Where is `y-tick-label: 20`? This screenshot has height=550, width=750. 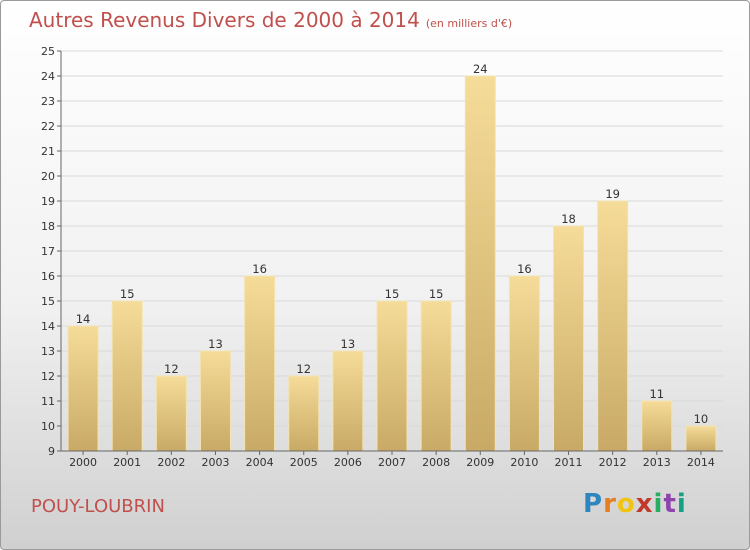
y-tick-label: 20 is located at coordinates (48, 176).